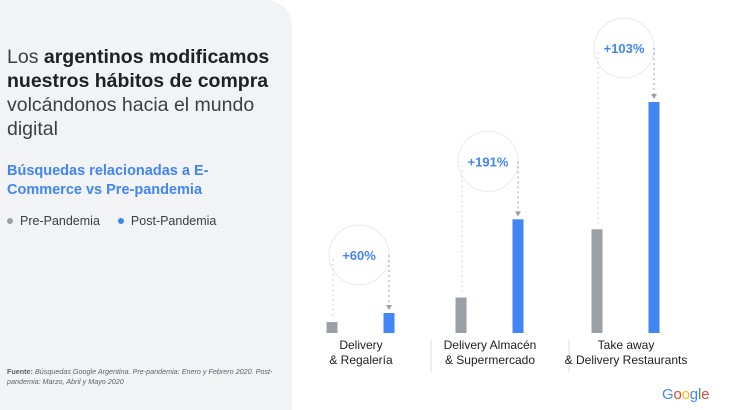 This screenshot has width=730, height=410. I want to click on legend-dot-pre, so click(10, 221).